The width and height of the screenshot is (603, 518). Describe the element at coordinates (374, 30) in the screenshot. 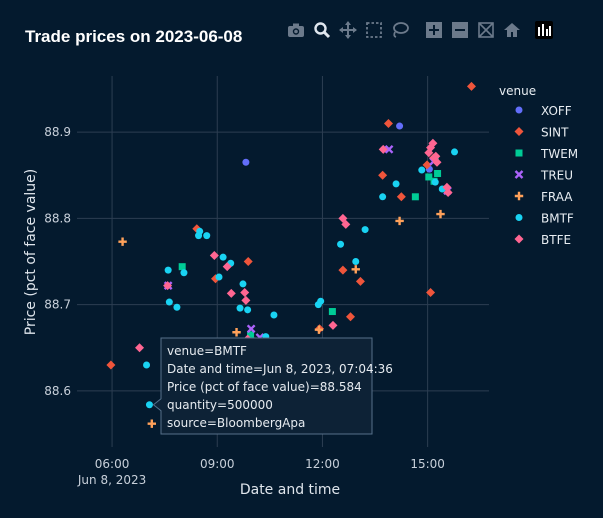

I see `box-select-icon` at that location.